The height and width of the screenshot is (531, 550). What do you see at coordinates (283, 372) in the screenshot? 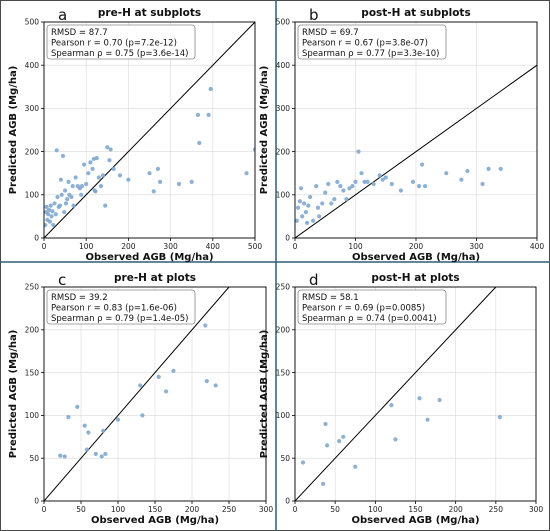
I see `y-tick-label: 150` at bounding box center [283, 372].